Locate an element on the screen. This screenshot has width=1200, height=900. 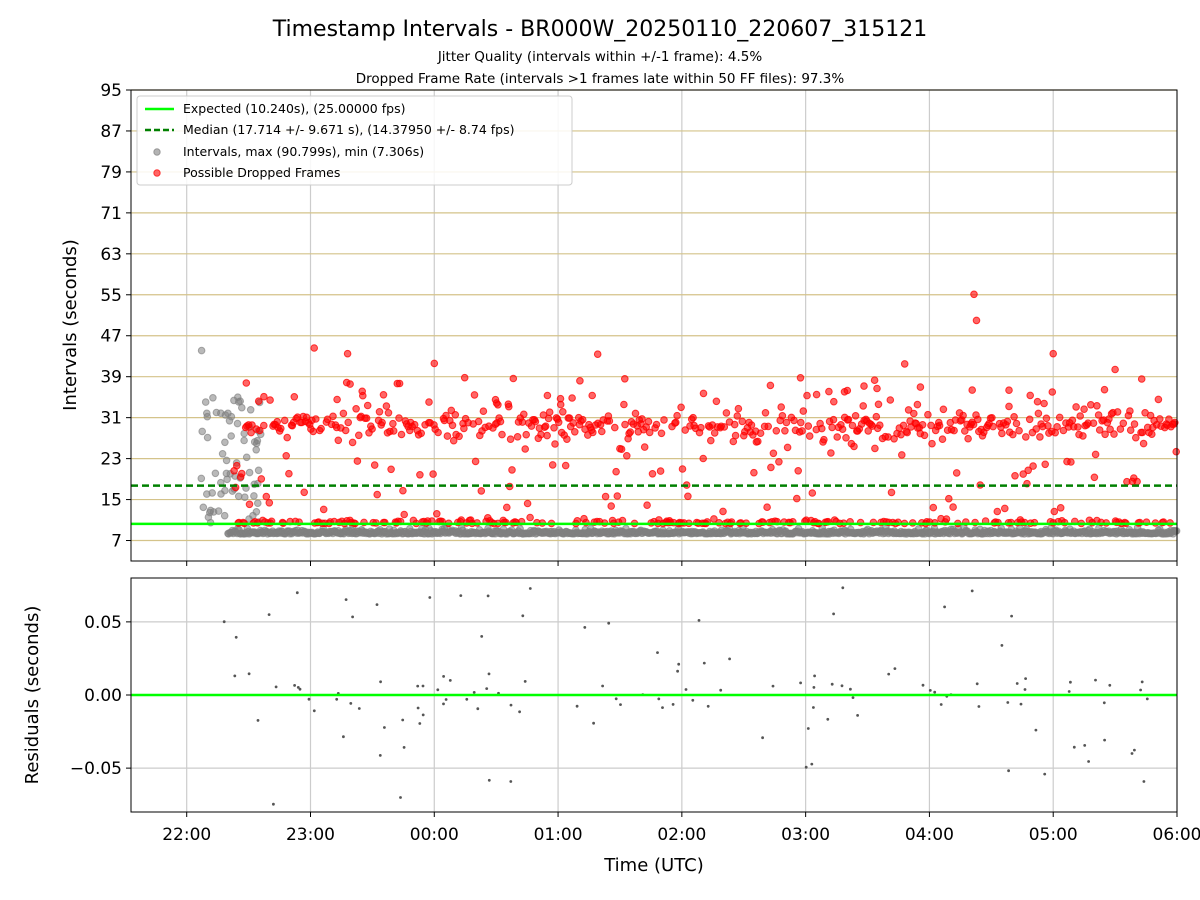
legend-intervals-label: Intervals, max (90.799s), min (7.306s) is located at coordinates (303, 151).